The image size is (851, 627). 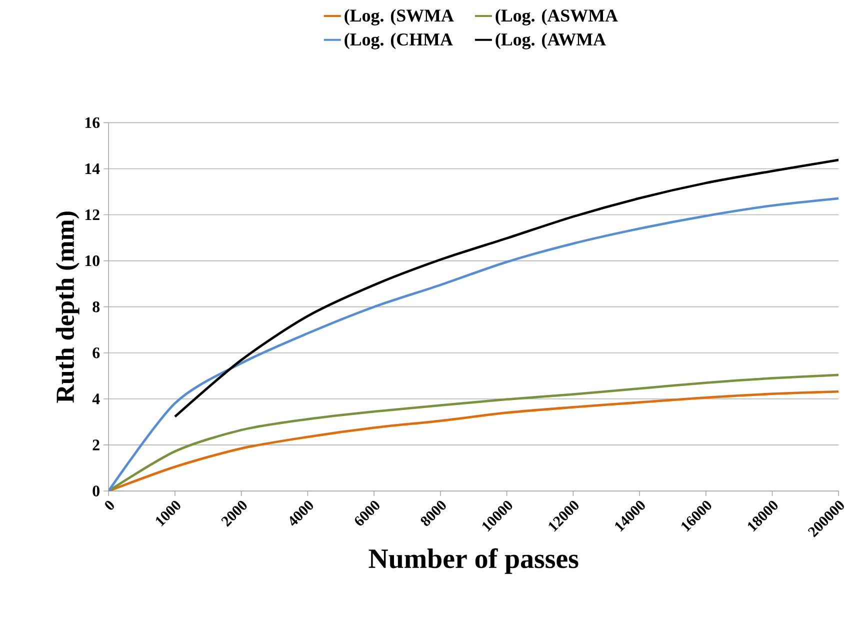 I want to click on y-tick-label: 8, so click(x=96, y=306).